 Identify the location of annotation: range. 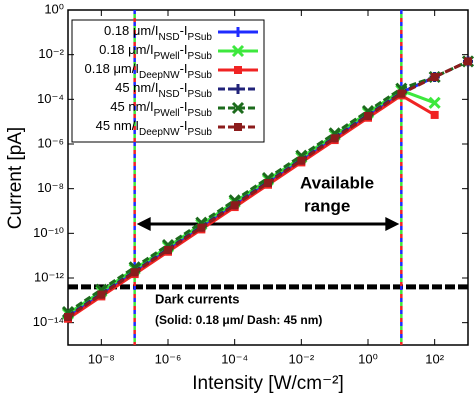
(327, 205).